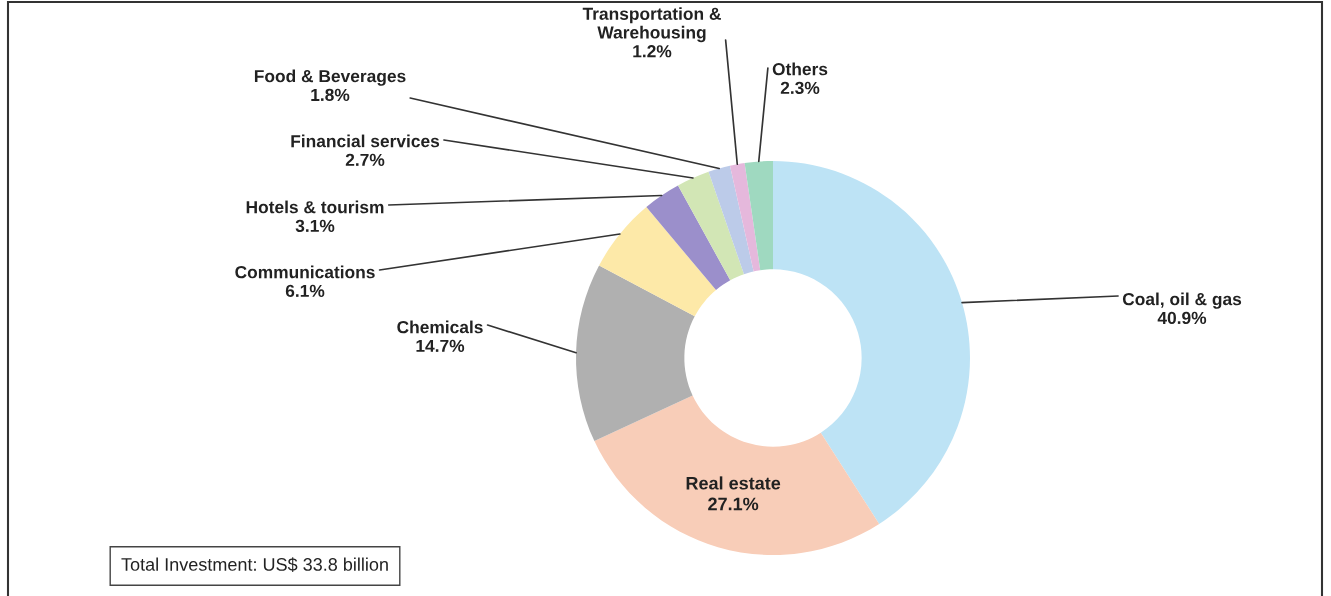 Image resolution: width=1331 pixels, height=596 pixels. What do you see at coordinates (330, 95) in the screenshot?
I see `data-label: 1.8%` at bounding box center [330, 95].